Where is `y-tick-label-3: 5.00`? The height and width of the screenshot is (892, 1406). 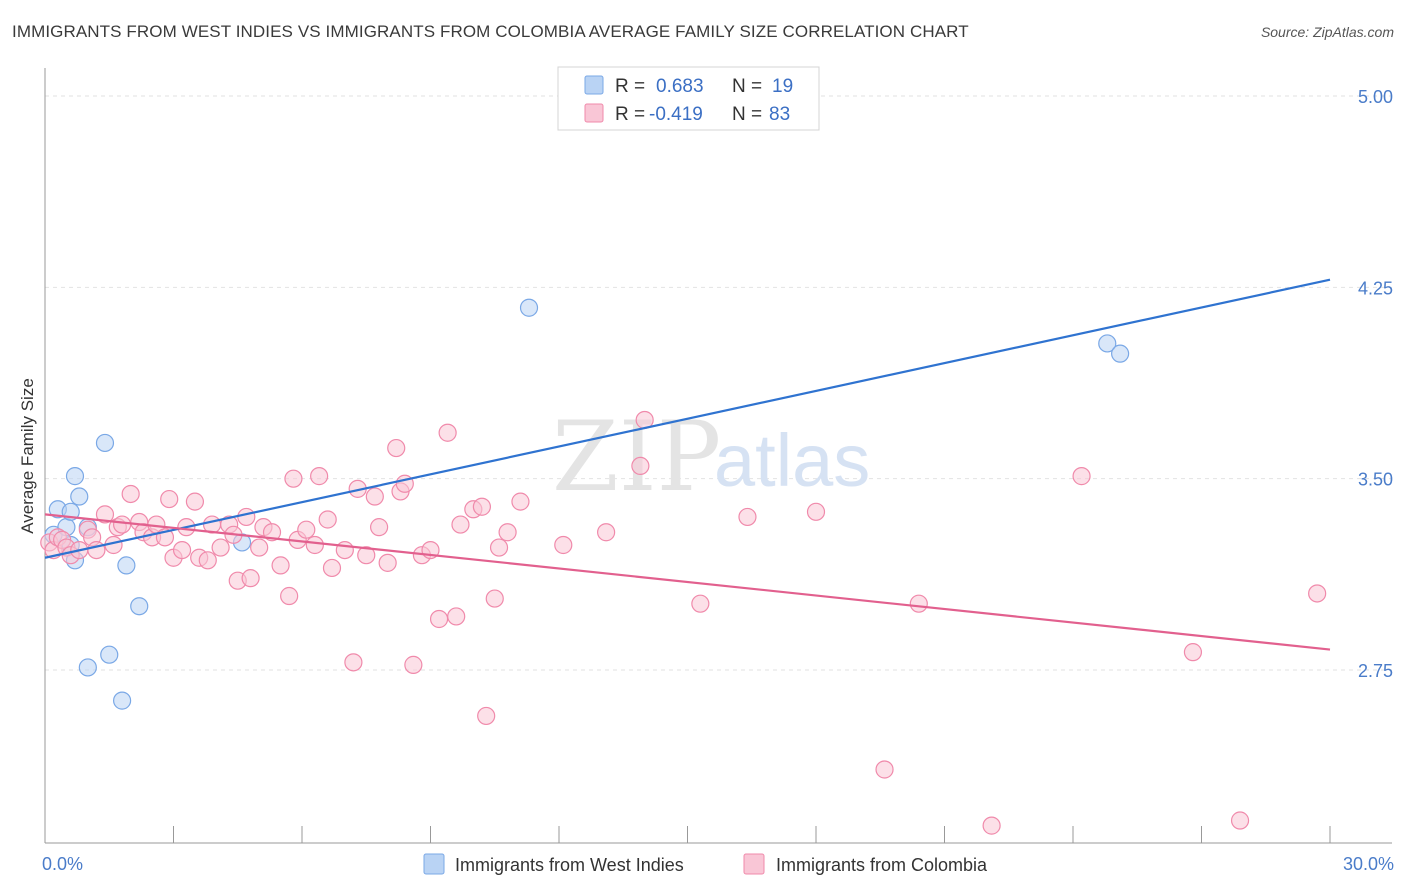
y-tick-label-3: 5.00 is located at coordinates (1375, 97).